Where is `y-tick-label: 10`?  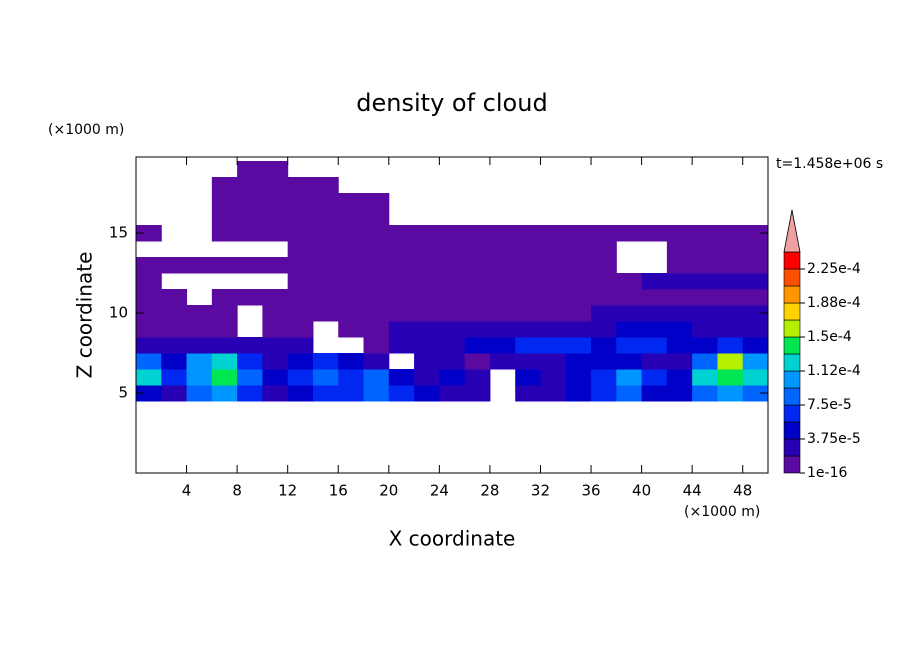
y-tick-label: 10 is located at coordinates (118, 313).